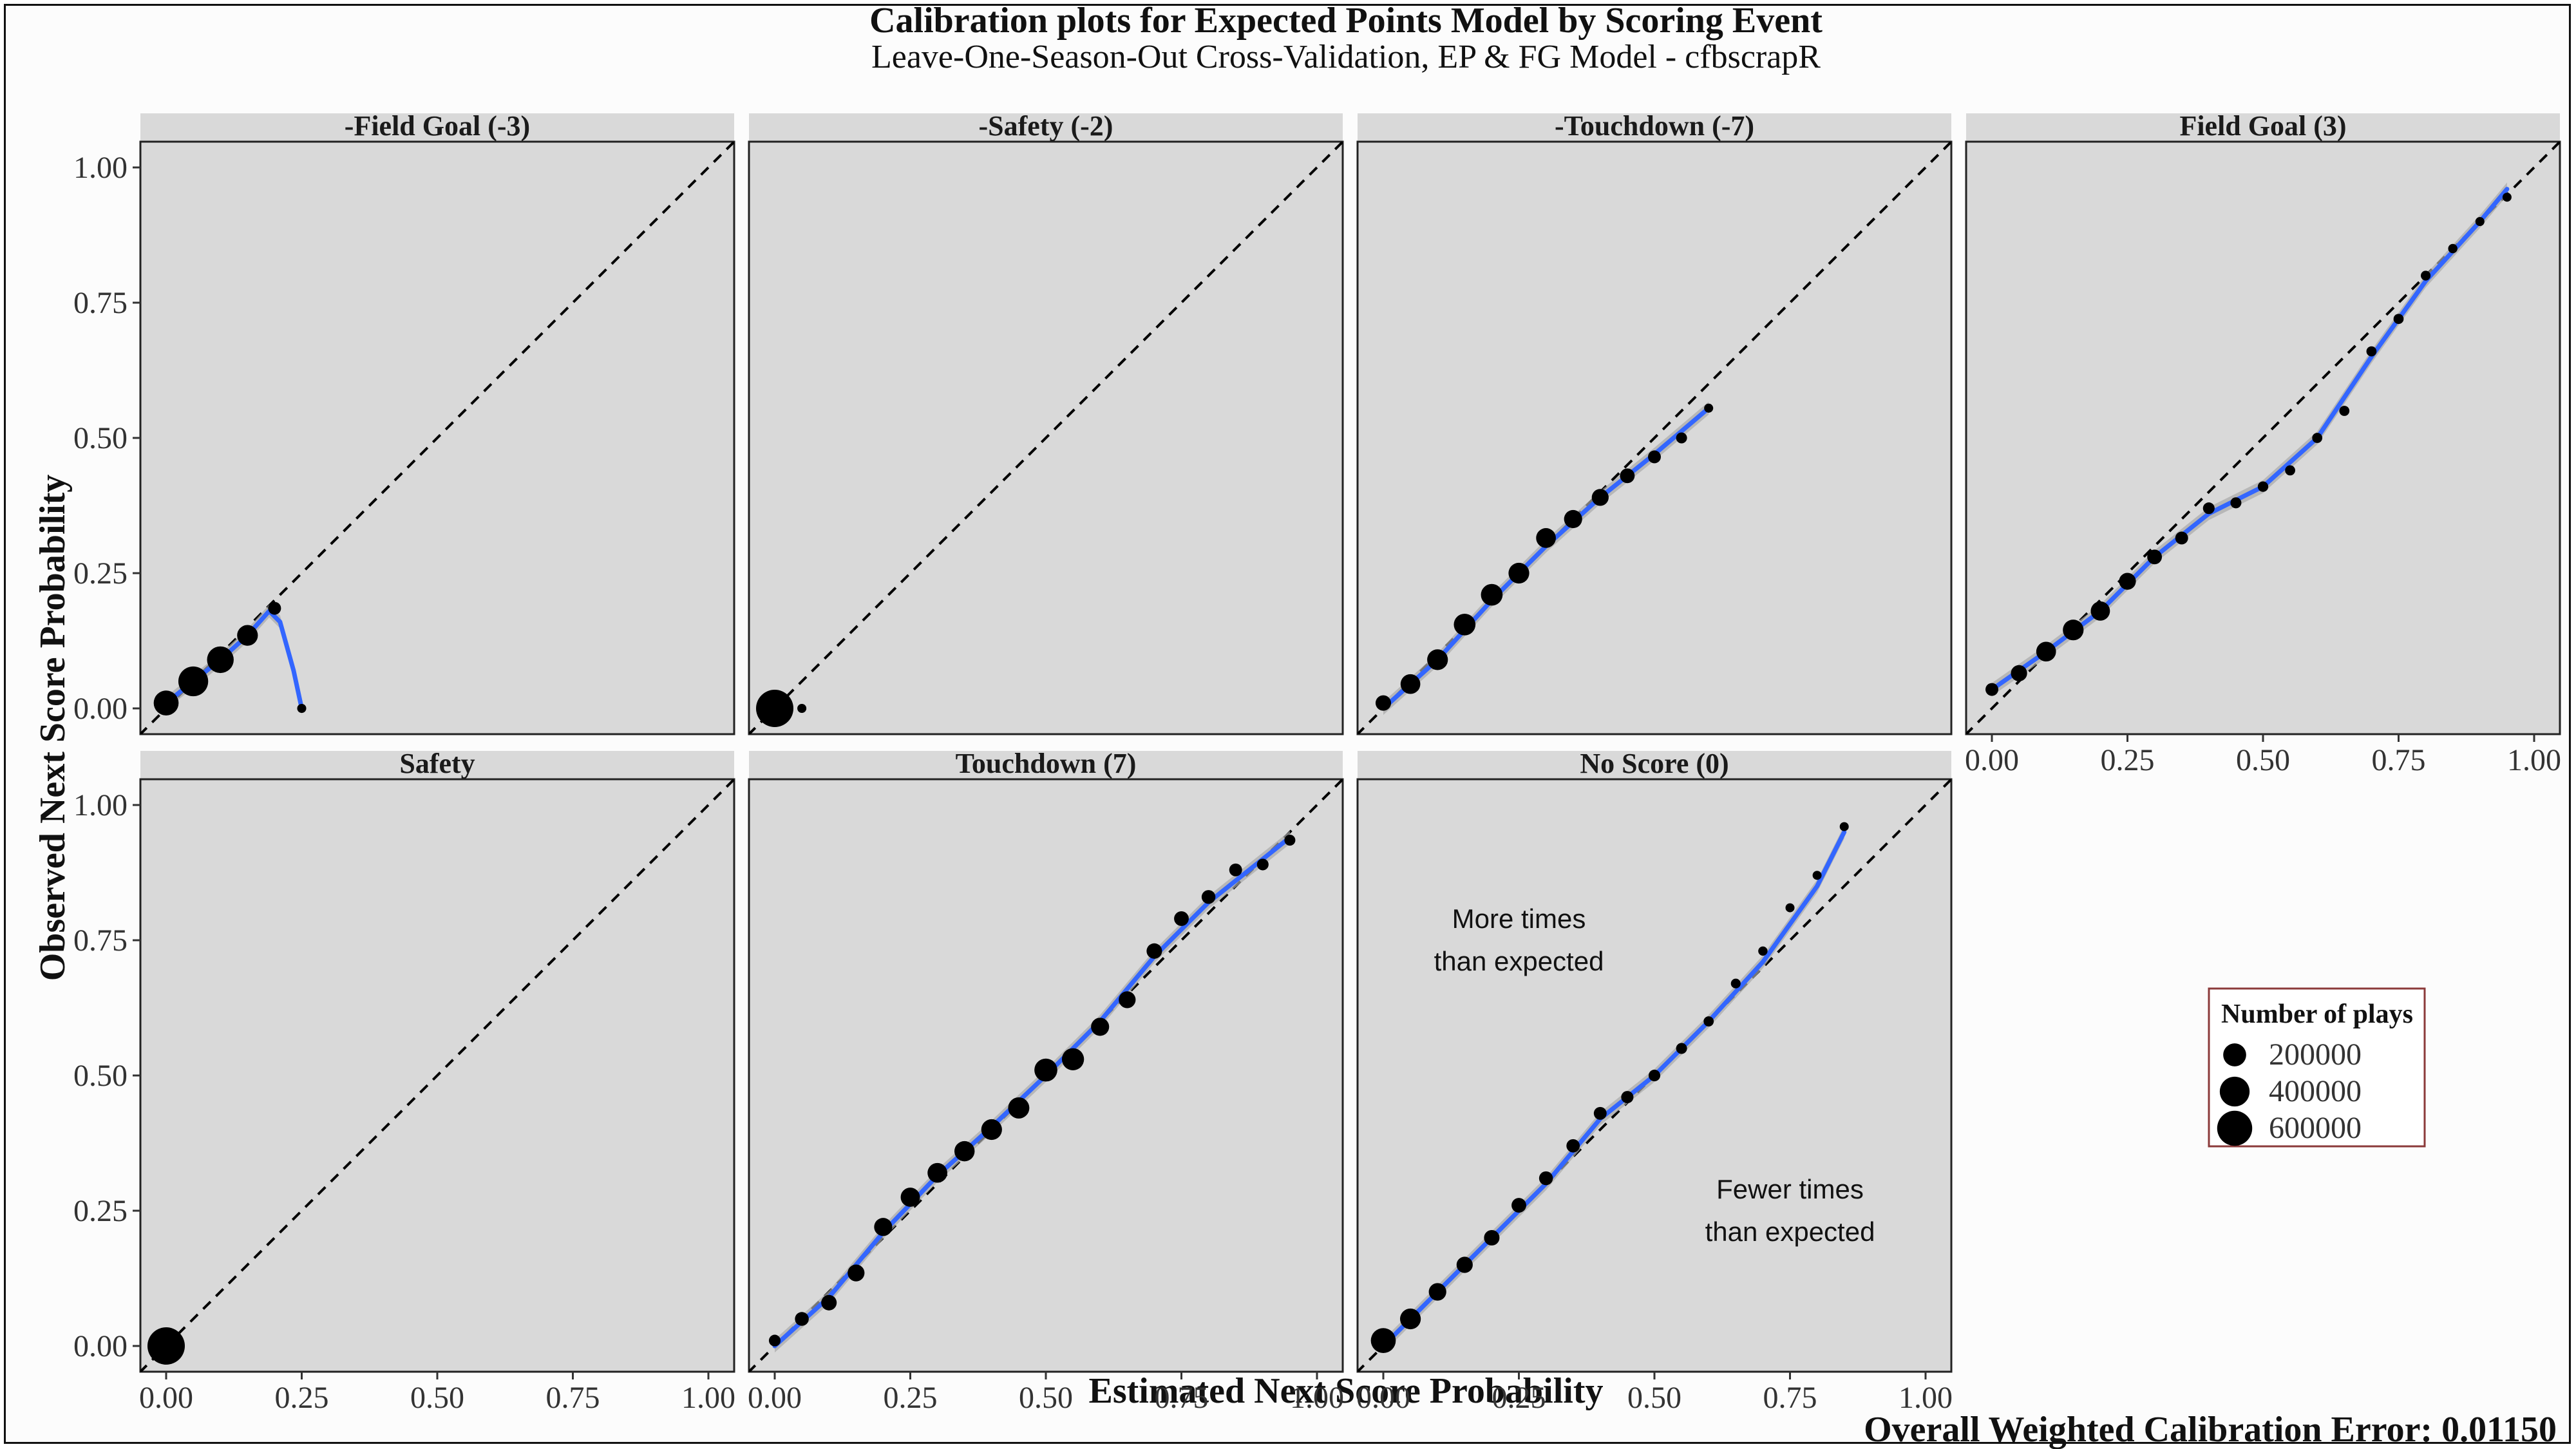 This screenshot has height=1449, width=2576. I want to click on panel-6: Touchdown (7) 0.00 0.25 0.50 0.75 1.00, so click(1046, 1081).